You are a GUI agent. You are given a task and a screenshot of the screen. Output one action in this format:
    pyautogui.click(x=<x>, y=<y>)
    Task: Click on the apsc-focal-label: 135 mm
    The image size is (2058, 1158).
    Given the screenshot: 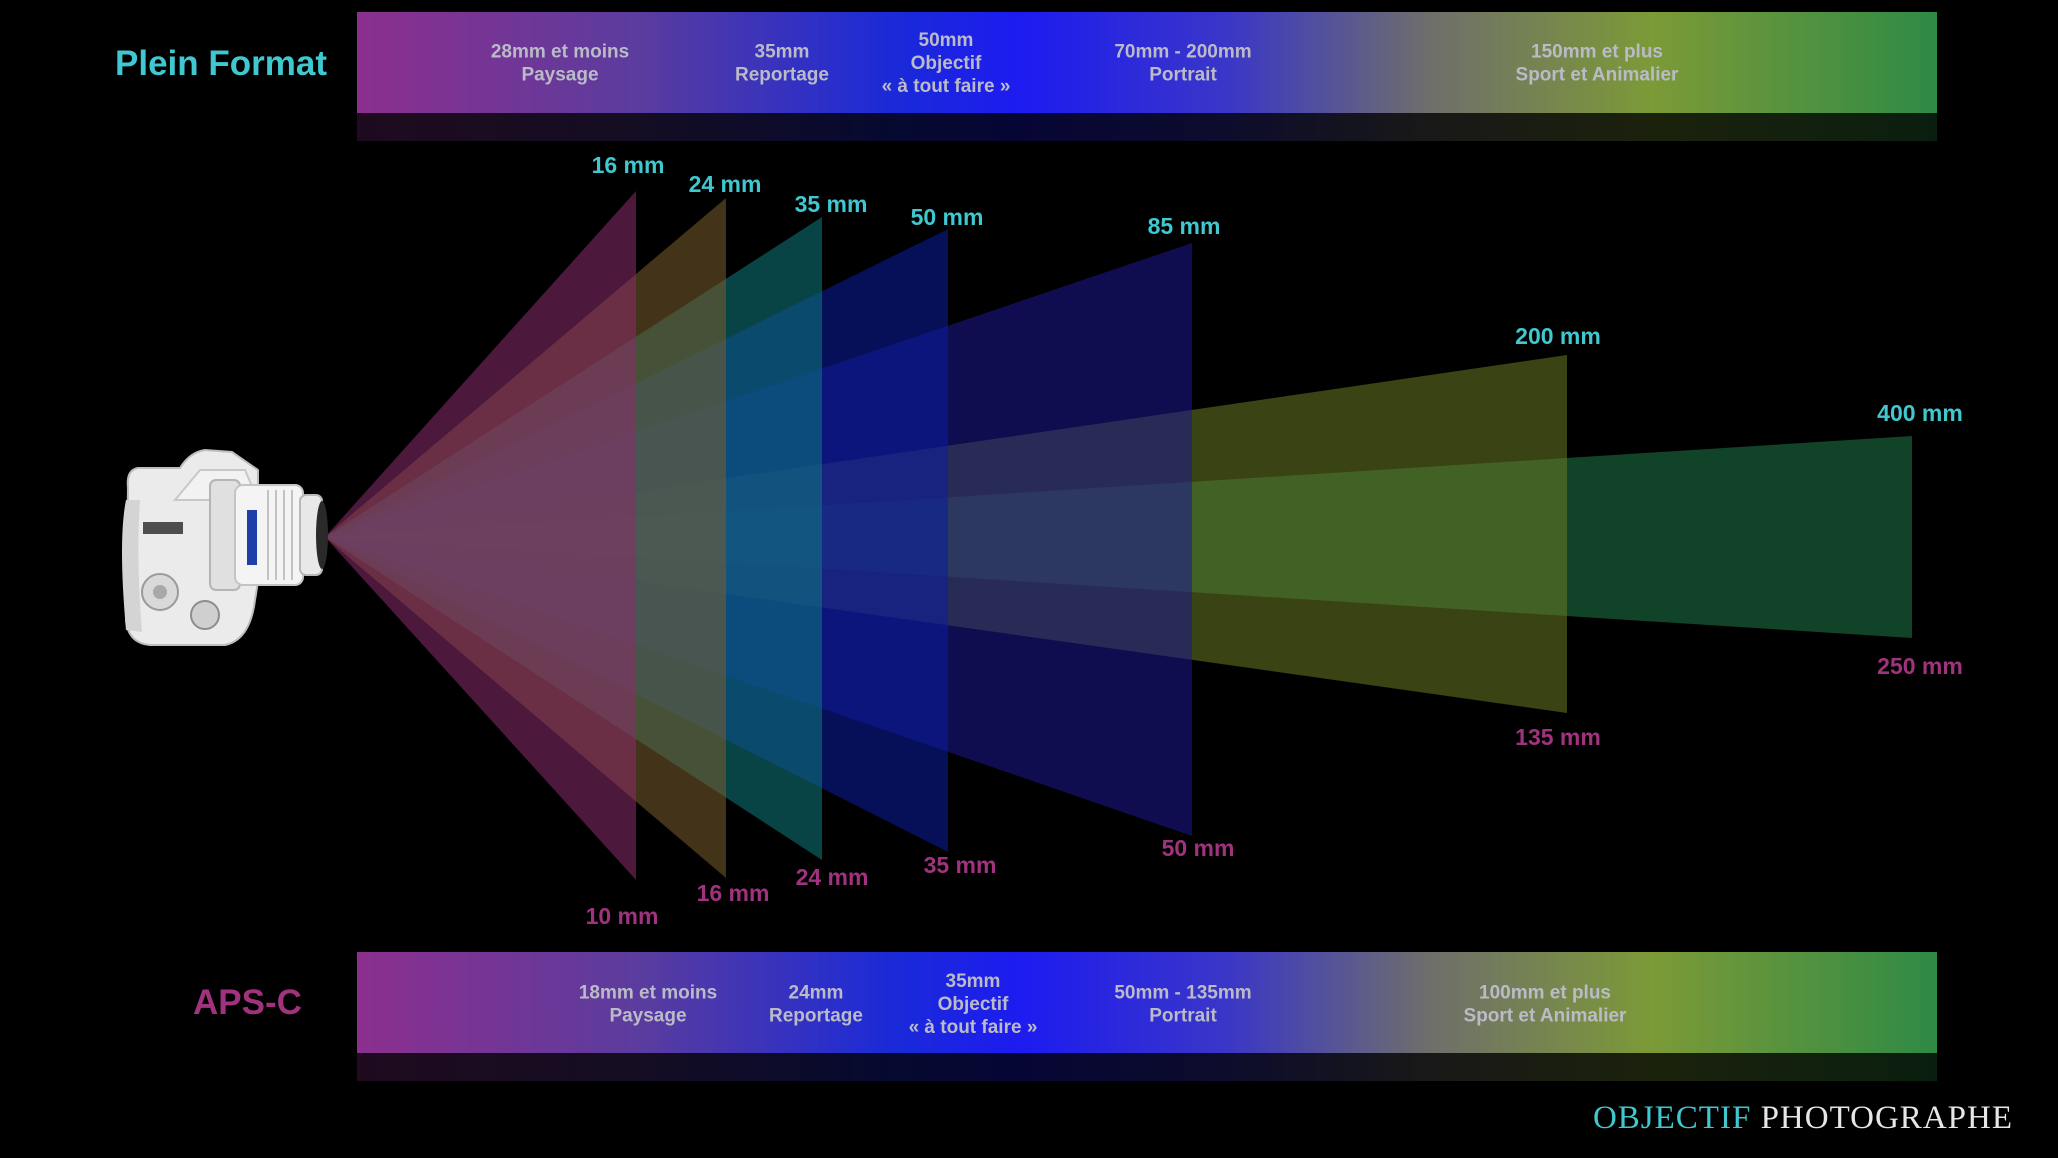 What is the action you would take?
    pyautogui.click(x=1558, y=737)
    